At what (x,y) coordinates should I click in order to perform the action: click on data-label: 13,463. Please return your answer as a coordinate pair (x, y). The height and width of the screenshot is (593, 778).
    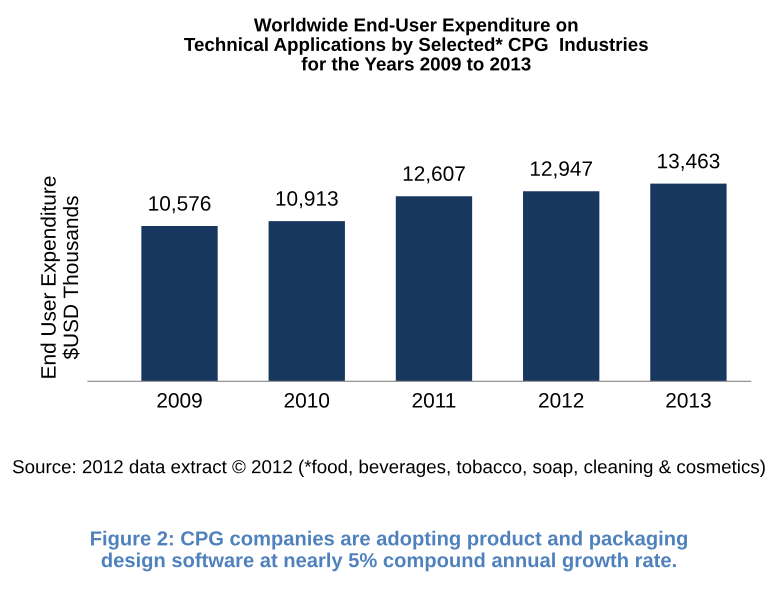
    Looking at the image, I should click on (689, 162).